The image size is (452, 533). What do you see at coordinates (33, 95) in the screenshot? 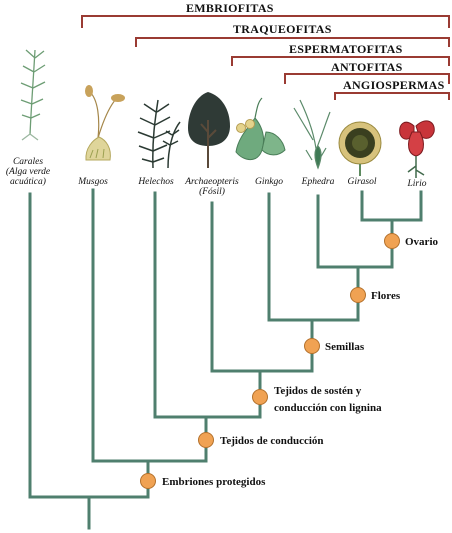
I see `horsetail-alga-icon` at bounding box center [33, 95].